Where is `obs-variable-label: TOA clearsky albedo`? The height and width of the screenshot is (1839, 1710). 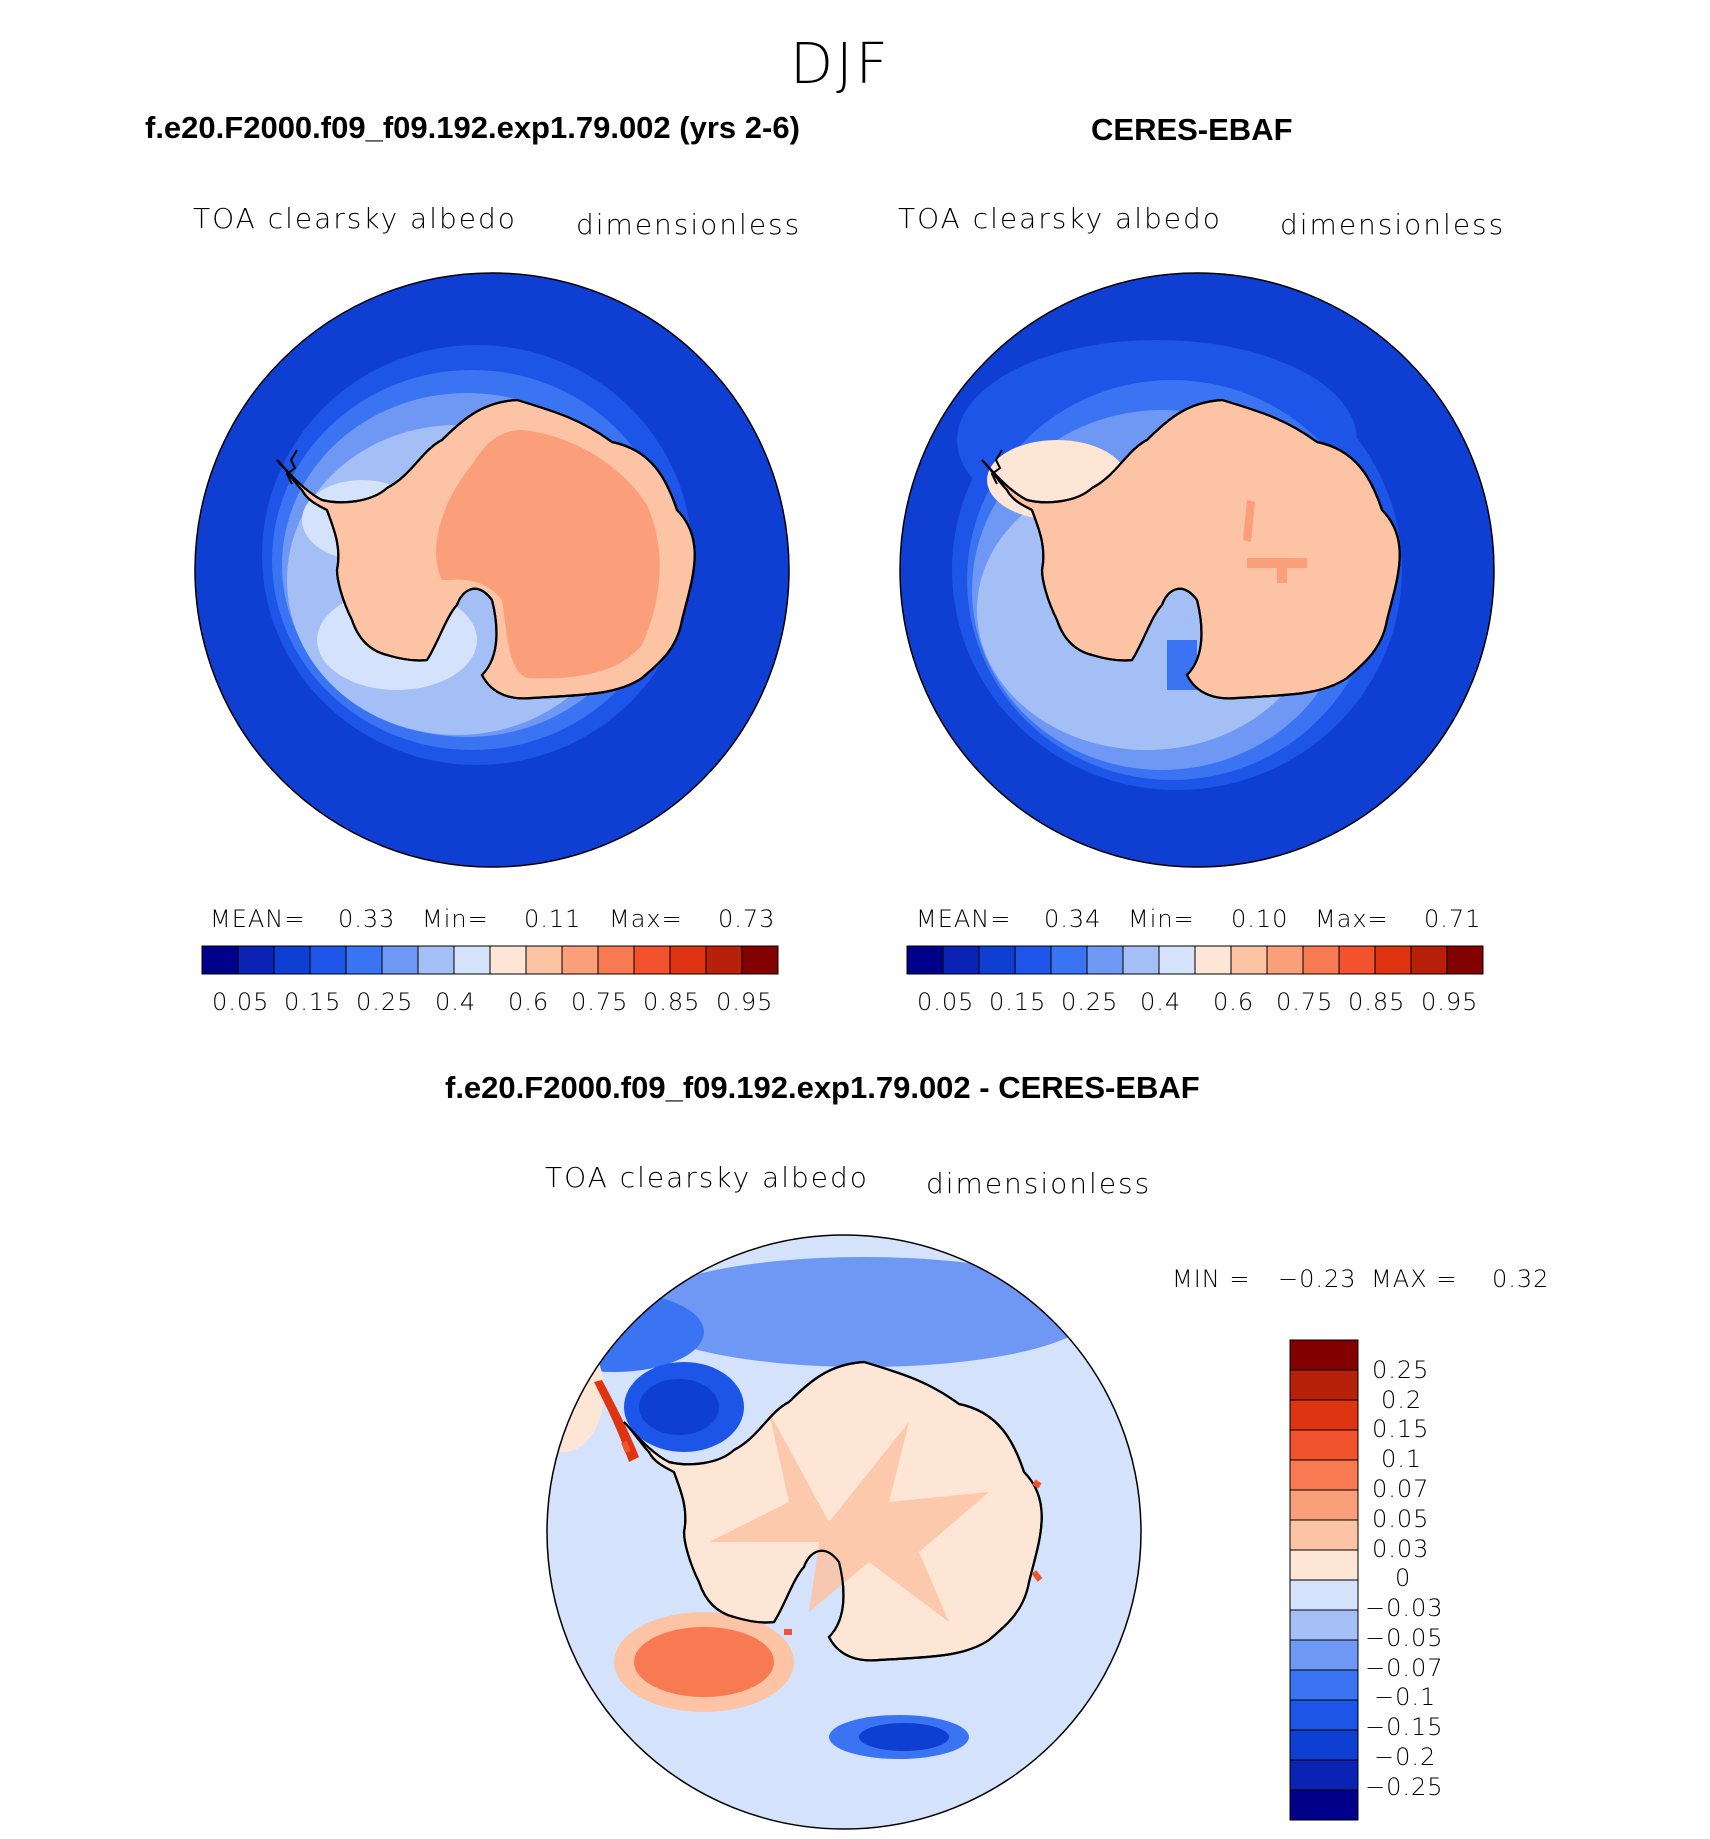 obs-variable-label: TOA clearsky albedo is located at coordinates (1060, 218).